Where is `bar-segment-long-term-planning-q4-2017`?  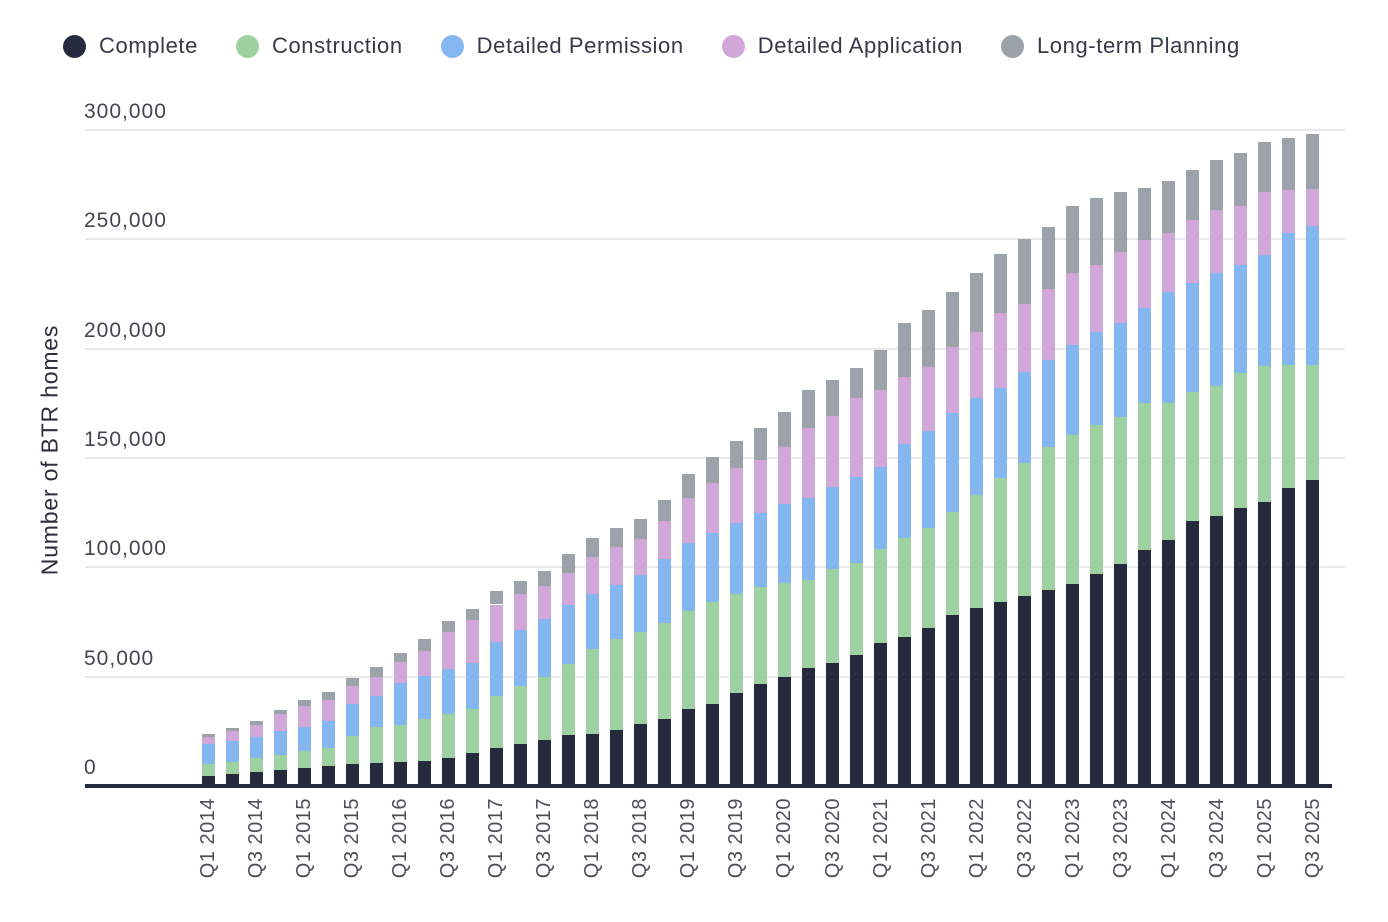
bar-segment-long-term-planning-q4-2017 is located at coordinates (568, 563).